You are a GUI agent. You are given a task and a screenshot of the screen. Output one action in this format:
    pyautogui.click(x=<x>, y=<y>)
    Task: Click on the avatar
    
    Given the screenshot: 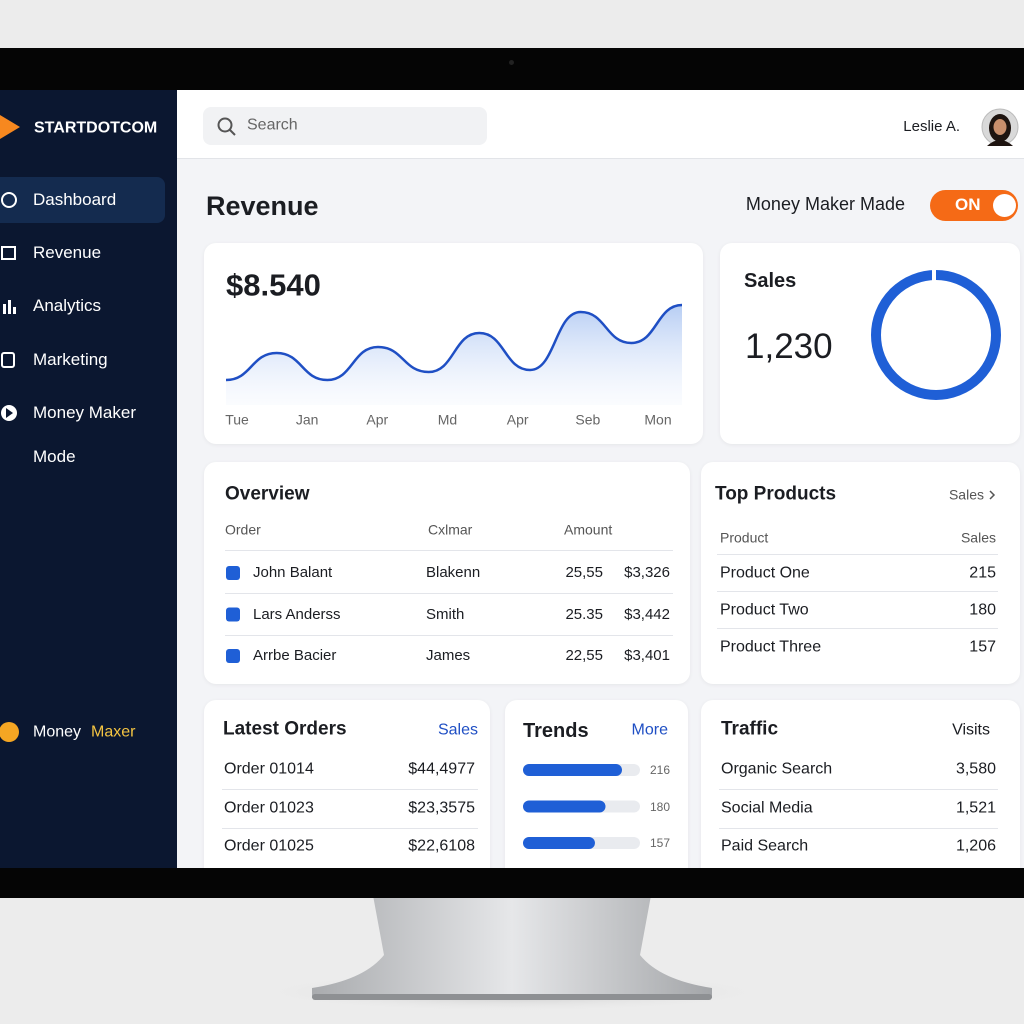 What is the action you would take?
    pyautogui.click(x=1000, y=127)
    